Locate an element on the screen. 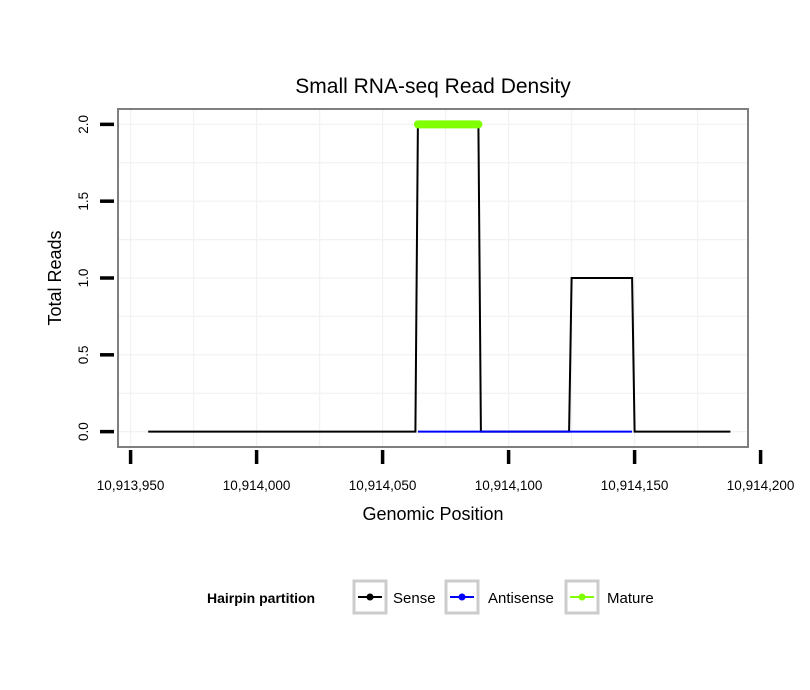  legend-entries: Sense Antisense Mature is located at coordinates (503, 597).